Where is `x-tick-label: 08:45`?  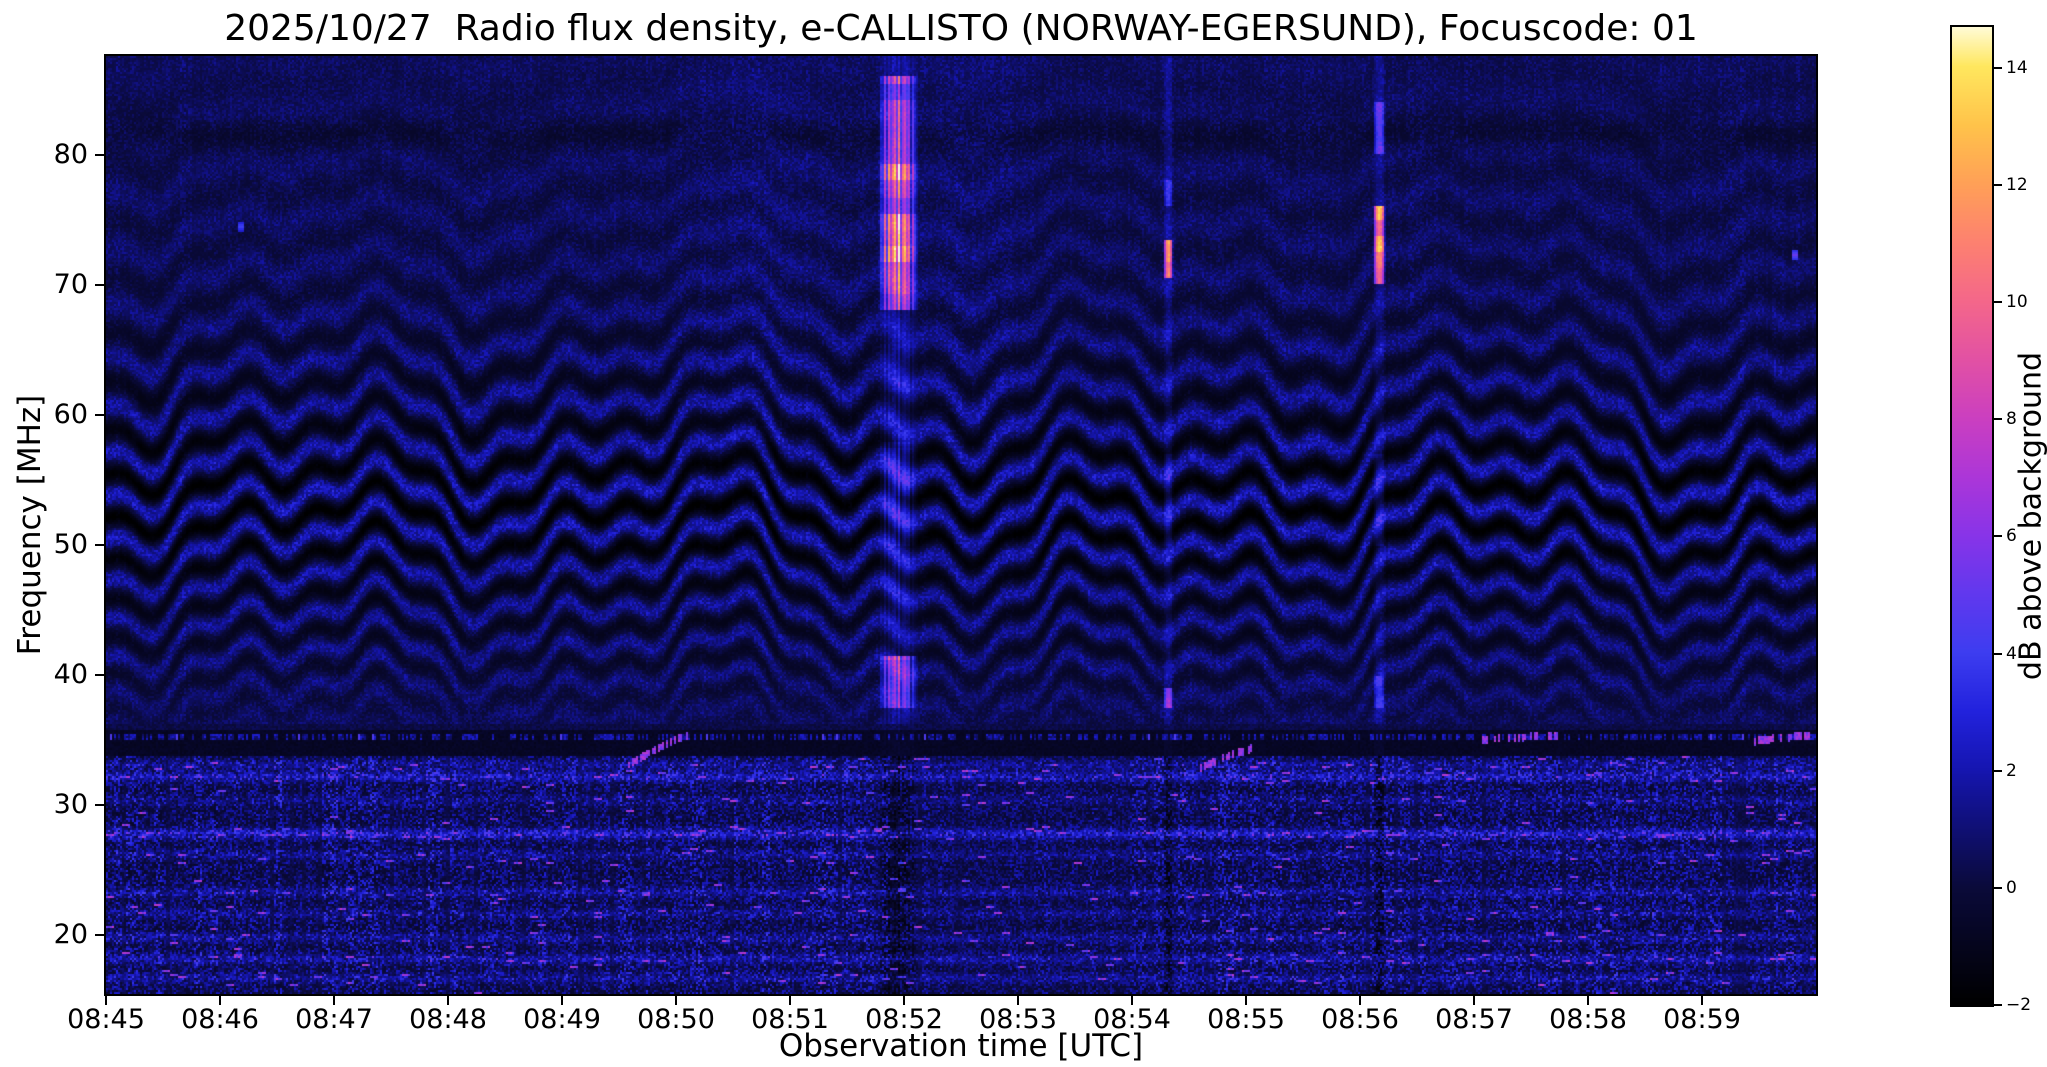 x-tick-label: 08:45 is located at coordinates (106, 1019).